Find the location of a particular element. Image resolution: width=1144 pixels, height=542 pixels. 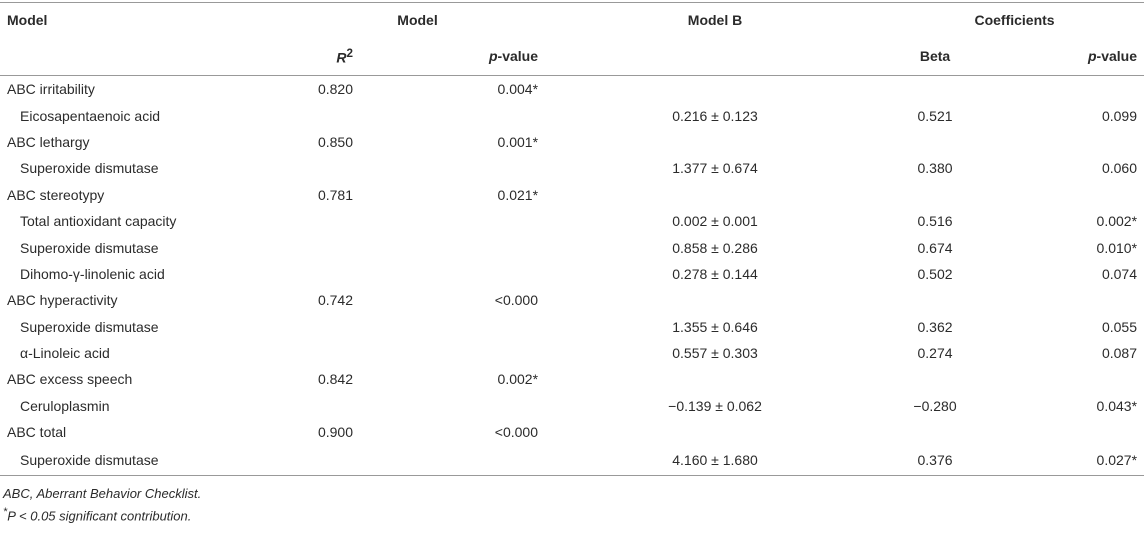

table-row: ABC total 0.900 <0.000 is located at coordinates (572, 432).